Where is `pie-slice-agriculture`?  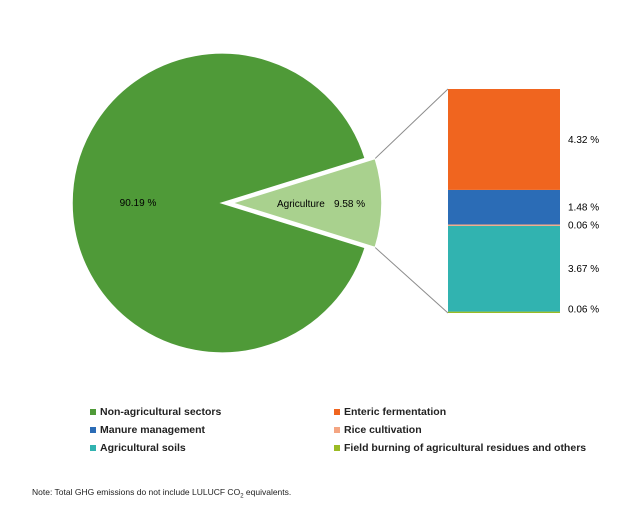 pie-slice-agriculture is located at coordinates (306, 203).